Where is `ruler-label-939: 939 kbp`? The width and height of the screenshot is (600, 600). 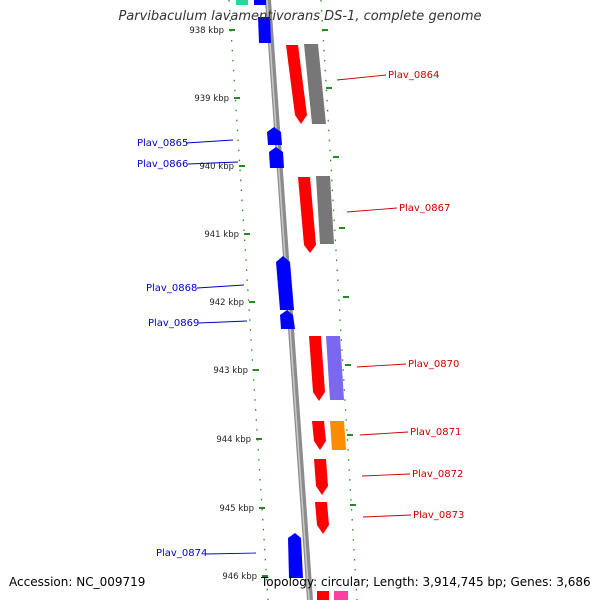
ruler-label-939: 939 kbp is located at coordinates (211, 99).